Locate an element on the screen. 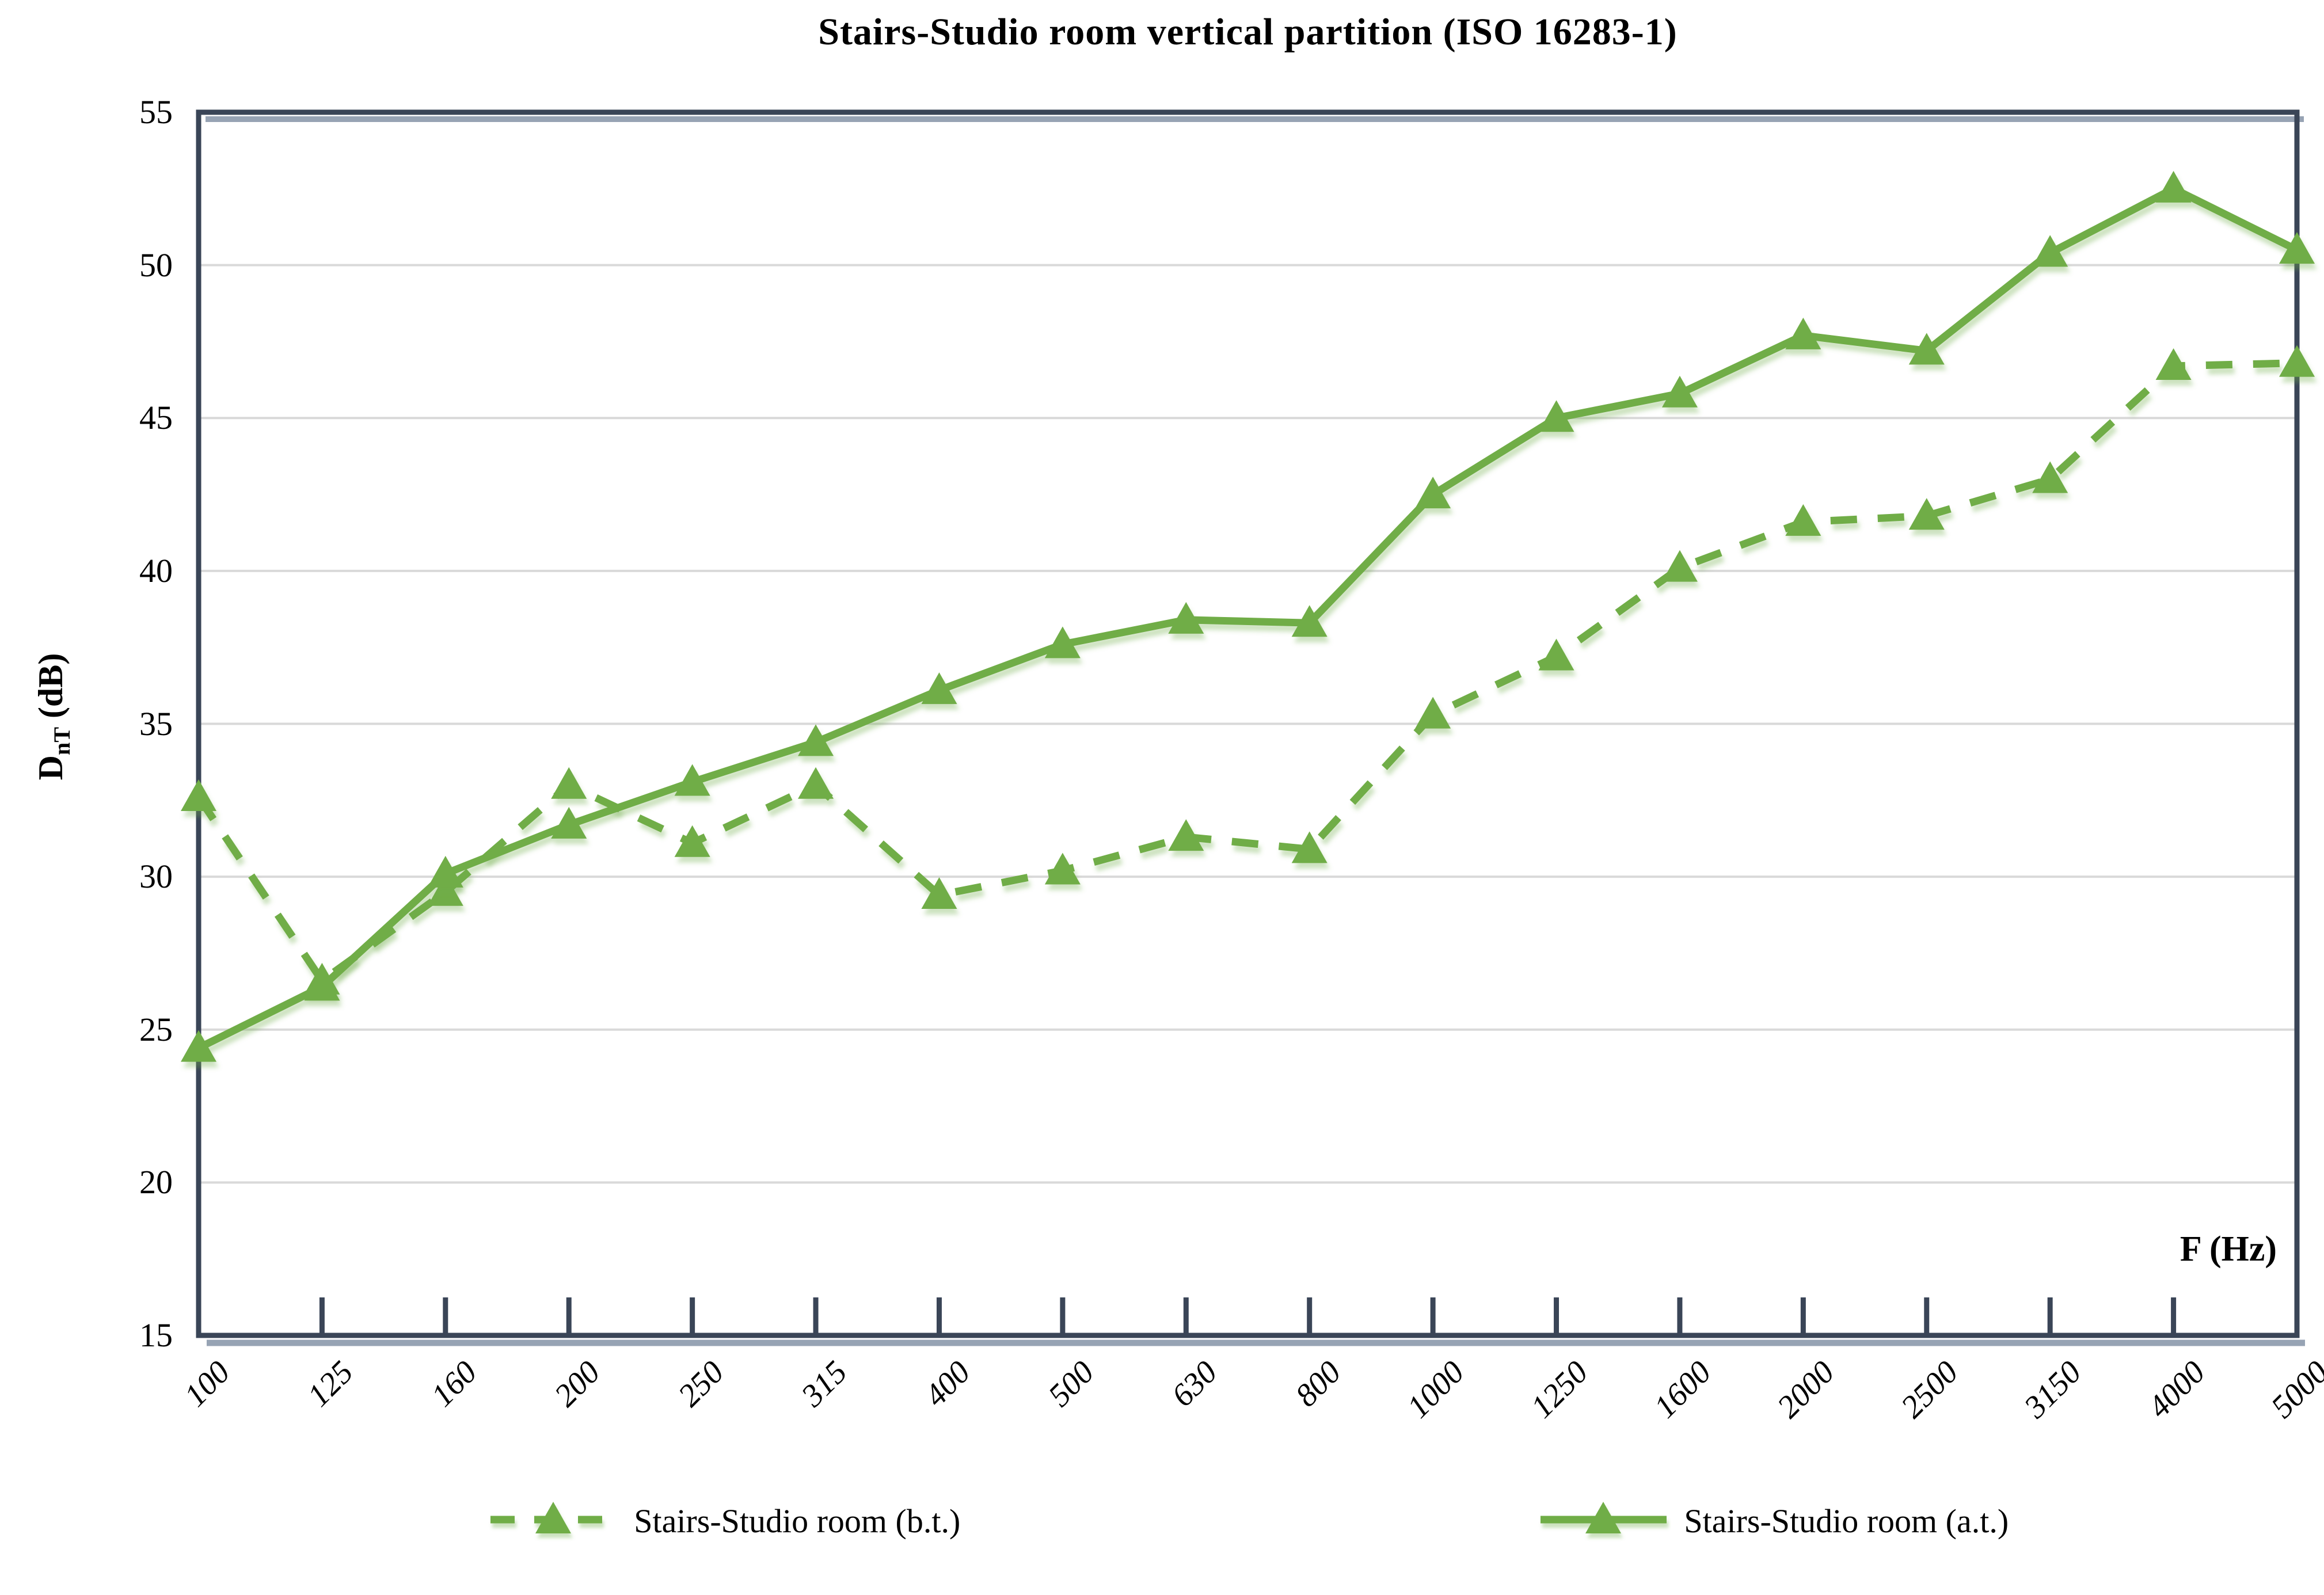 This screenshot has height=1595, width=2324. x-tick-label: 2500 is located at coordinates (1930, 1389).